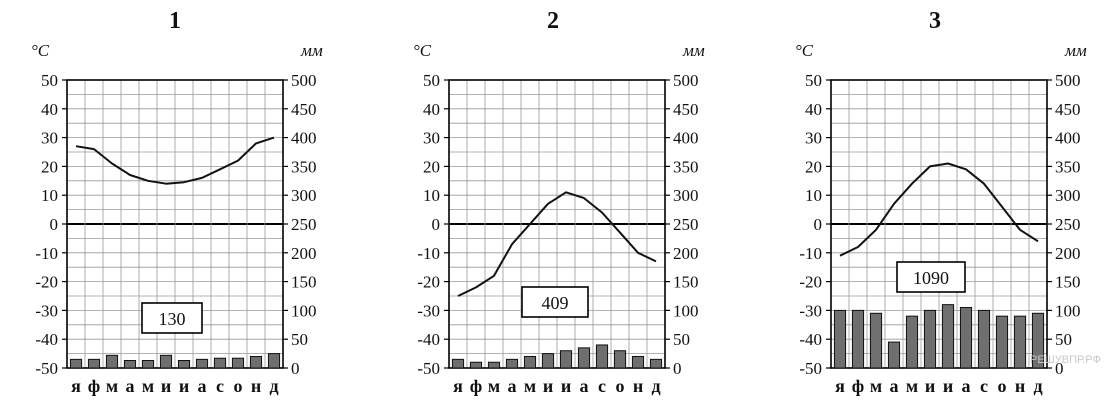 Image resolution: width=1115 pixels, height=400 pixels. Describe the element at coordinates (655, 386) in the screenshot. I see `month-label: д` at that location.